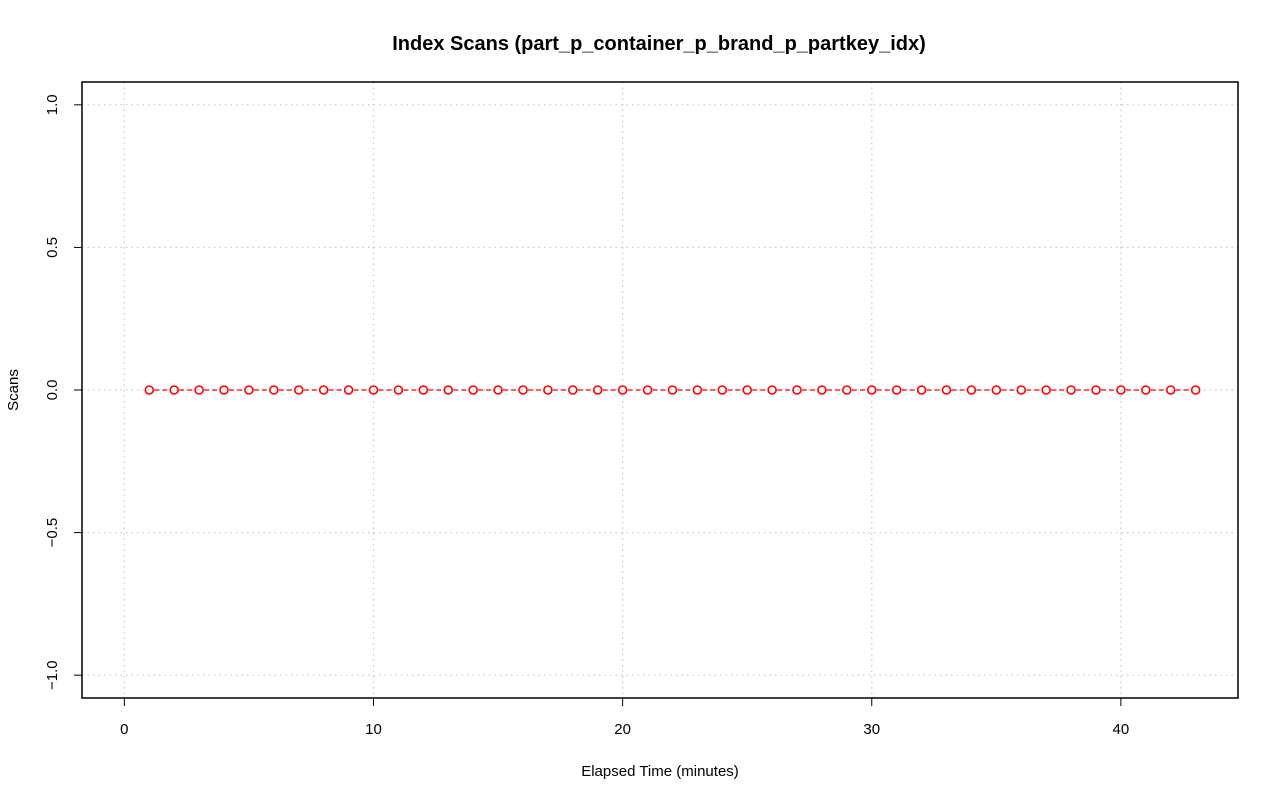  What do you see at coordinates (52, 675) in the screenshot?
I see `y-tick-label: −1.0` at bounding box center [52, 675].